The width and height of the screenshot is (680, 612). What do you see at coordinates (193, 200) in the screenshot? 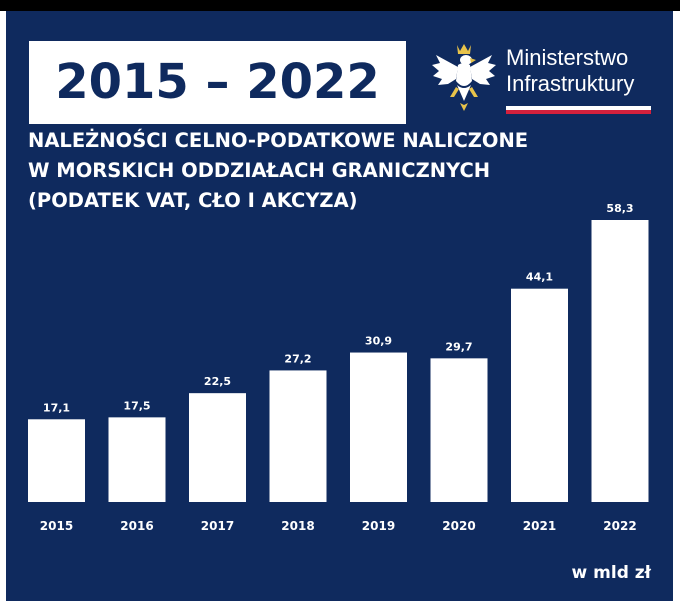
I see `chart-title-line-3: (PODATEK VAT, CŁO I AKCYZA)` at bounding box center [193, 200].